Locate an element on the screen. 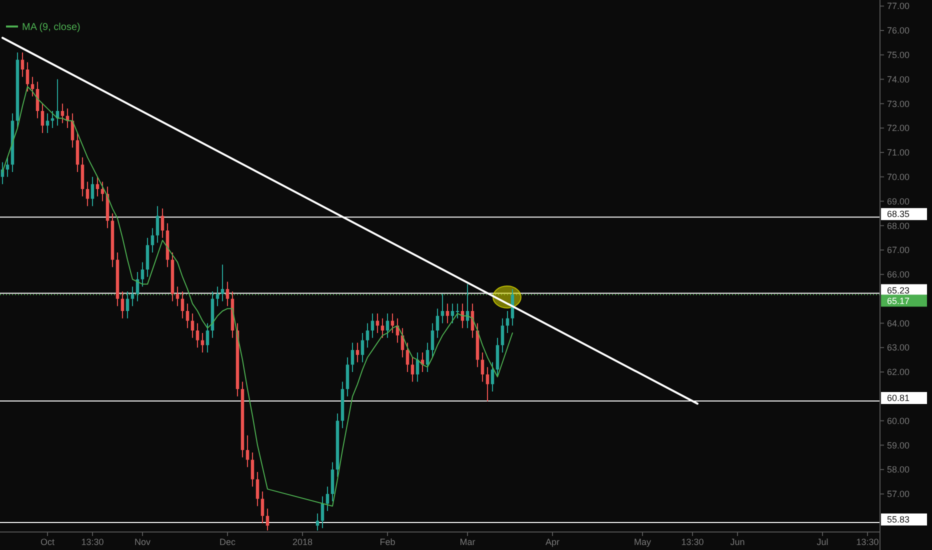 This screenshot has height=550, width=932. y-tick-label: 69.00 is located at coordinates (898, 201).